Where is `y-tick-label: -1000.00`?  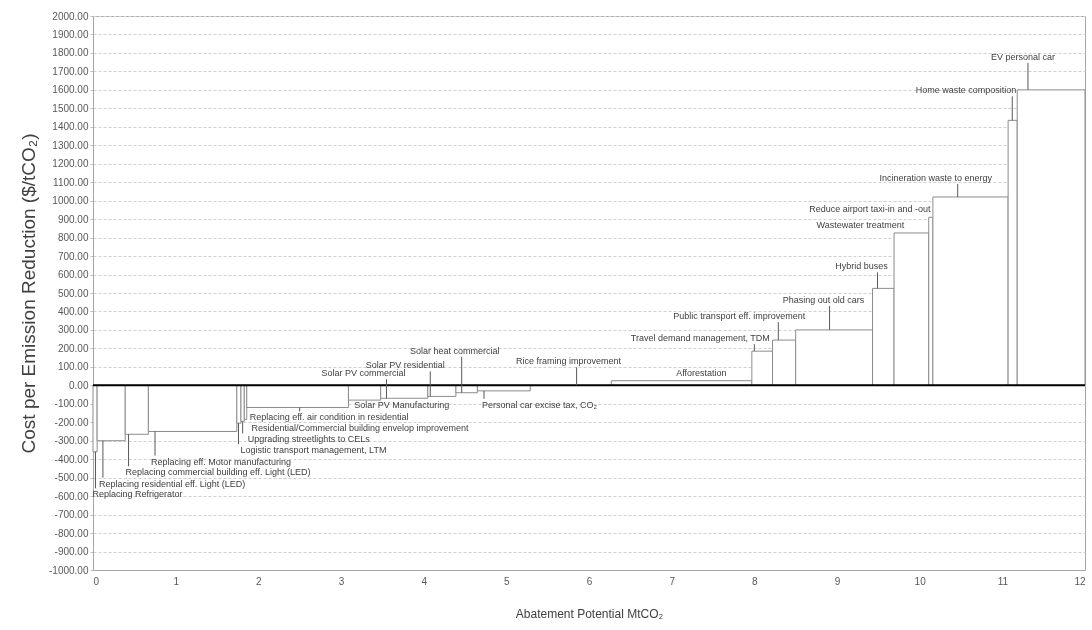 y-tick-label: -1000.00 is located at coordinates (69, 570).